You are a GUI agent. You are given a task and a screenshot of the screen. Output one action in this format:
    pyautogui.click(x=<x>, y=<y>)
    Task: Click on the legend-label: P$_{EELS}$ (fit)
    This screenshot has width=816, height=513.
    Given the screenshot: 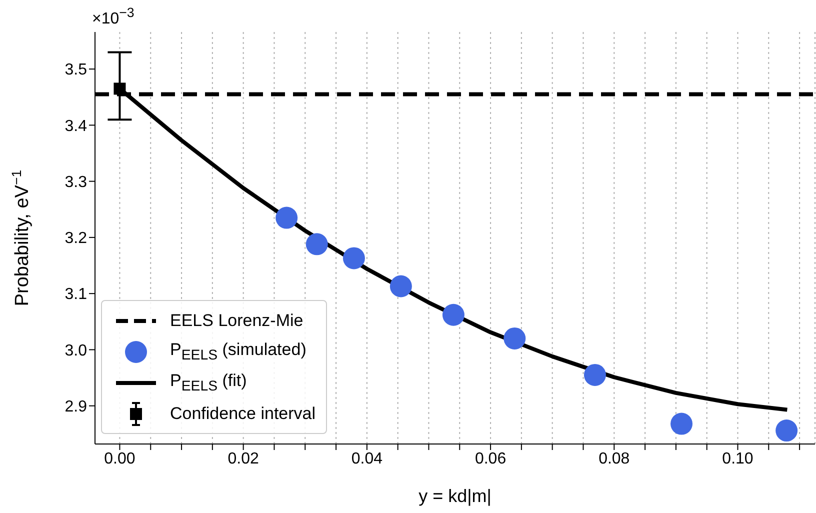 What is the action you would take?
    pyautogui.click(x=208, y=382)
    